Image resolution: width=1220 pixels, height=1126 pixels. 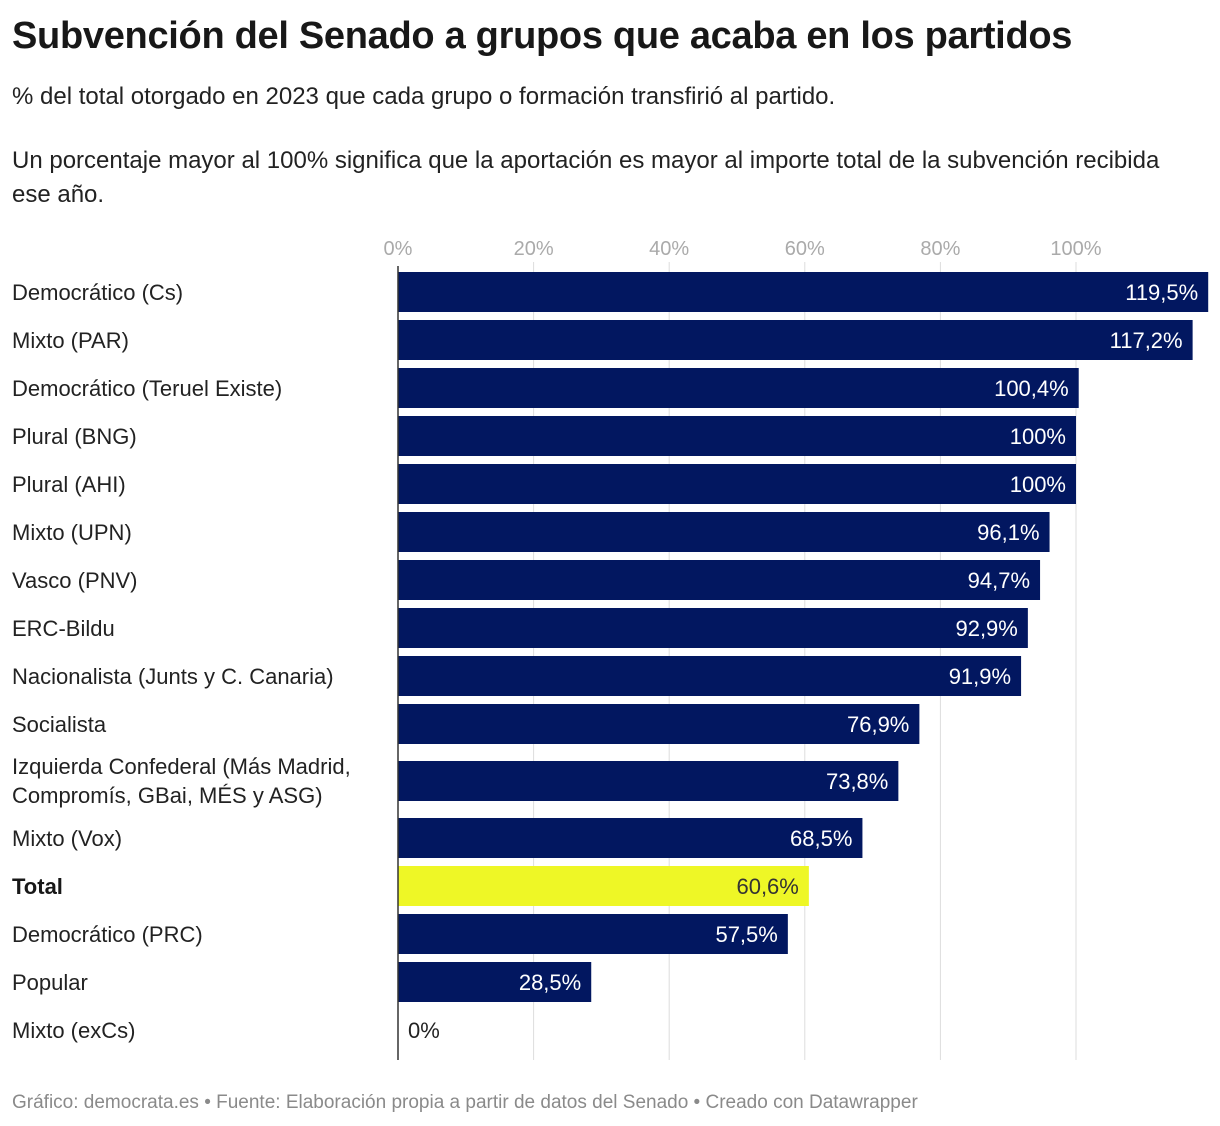 I want to click on category-label: Popular, so click(x=50, y=982).